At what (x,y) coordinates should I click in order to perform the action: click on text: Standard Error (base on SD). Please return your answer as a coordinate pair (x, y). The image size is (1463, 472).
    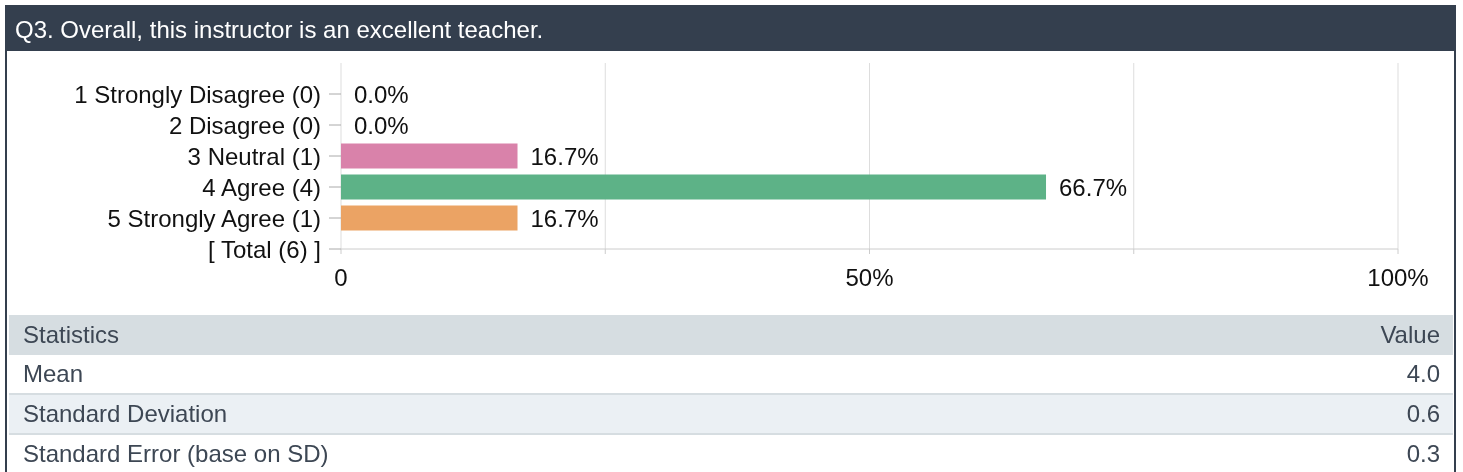
    Looking at the image, I should click on (176, 454).